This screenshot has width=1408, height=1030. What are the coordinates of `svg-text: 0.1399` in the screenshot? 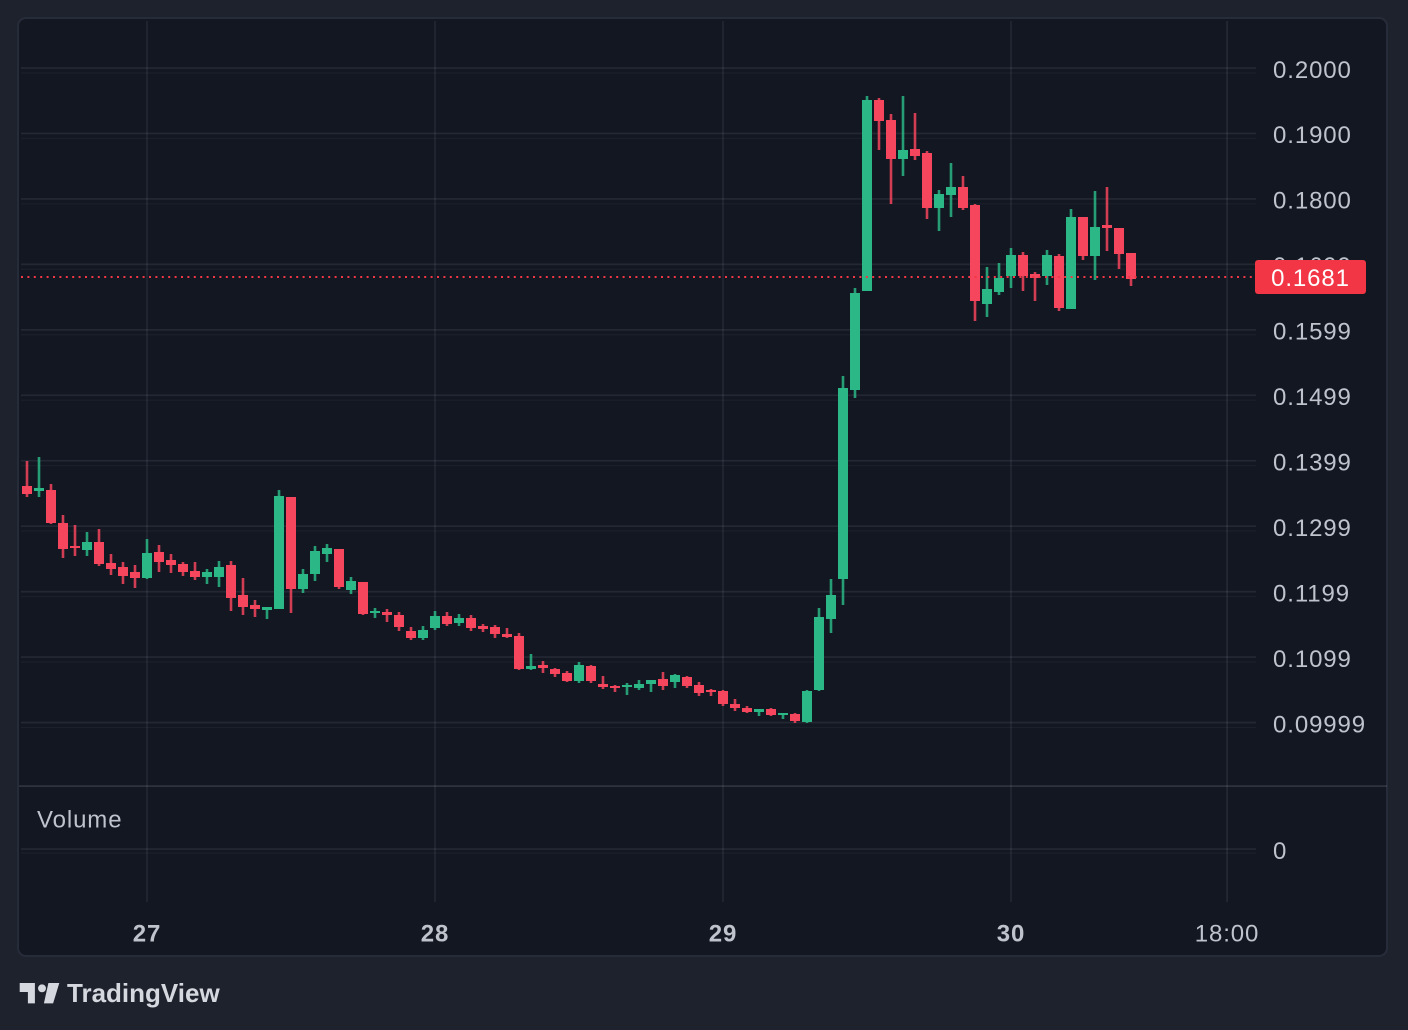 It's located at (1312, 463).